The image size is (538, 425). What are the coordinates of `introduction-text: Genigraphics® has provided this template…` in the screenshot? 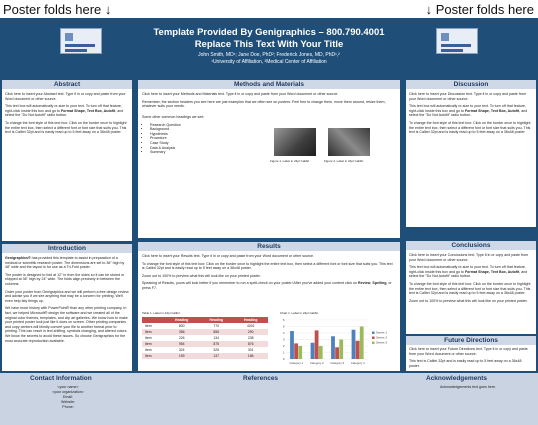 It's located at (67, 299).